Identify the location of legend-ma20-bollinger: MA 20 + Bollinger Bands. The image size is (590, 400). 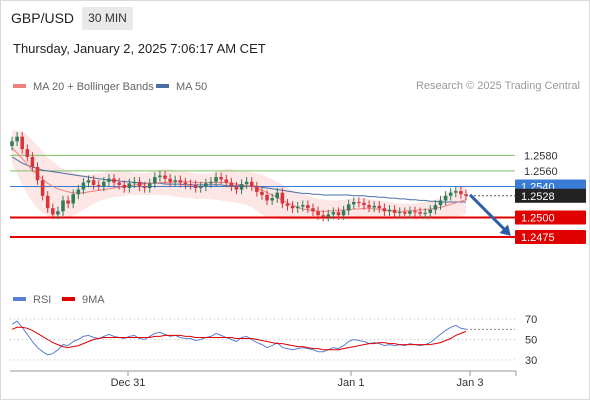
(83, 87).